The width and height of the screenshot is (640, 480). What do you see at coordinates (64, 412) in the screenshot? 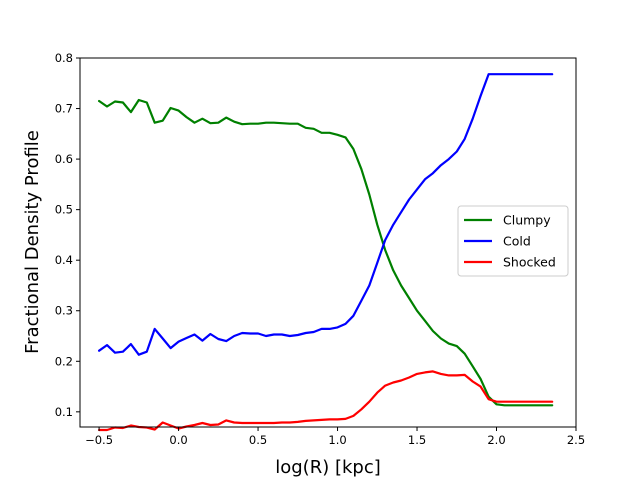
I see `y-tick-label: 0.1` at bounding box center [64, 412].